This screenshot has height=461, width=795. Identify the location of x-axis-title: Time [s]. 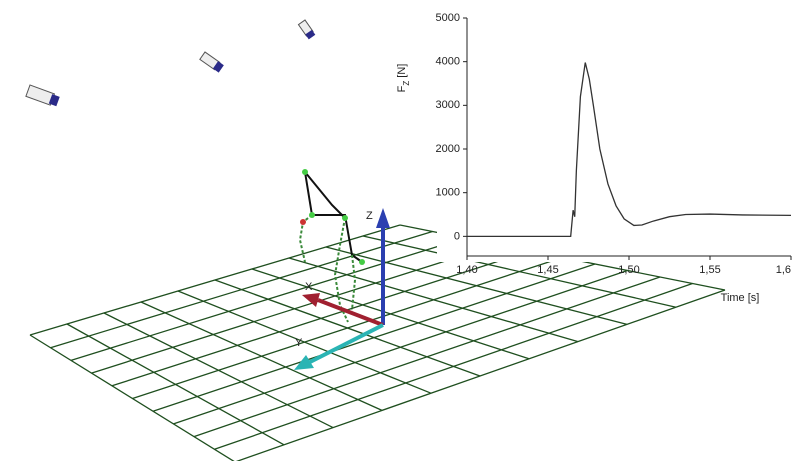
(740, 298).